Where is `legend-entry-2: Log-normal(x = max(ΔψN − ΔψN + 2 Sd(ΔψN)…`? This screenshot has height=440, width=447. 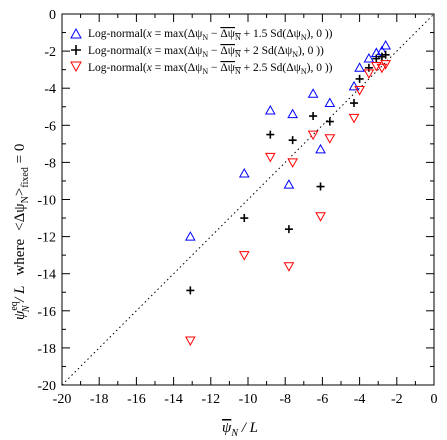 legend-entry-2: Log-normal(x = max(ΔψN − ΔψN + 2 Sd(ΔψN)… is located at coordinates (197, 52).